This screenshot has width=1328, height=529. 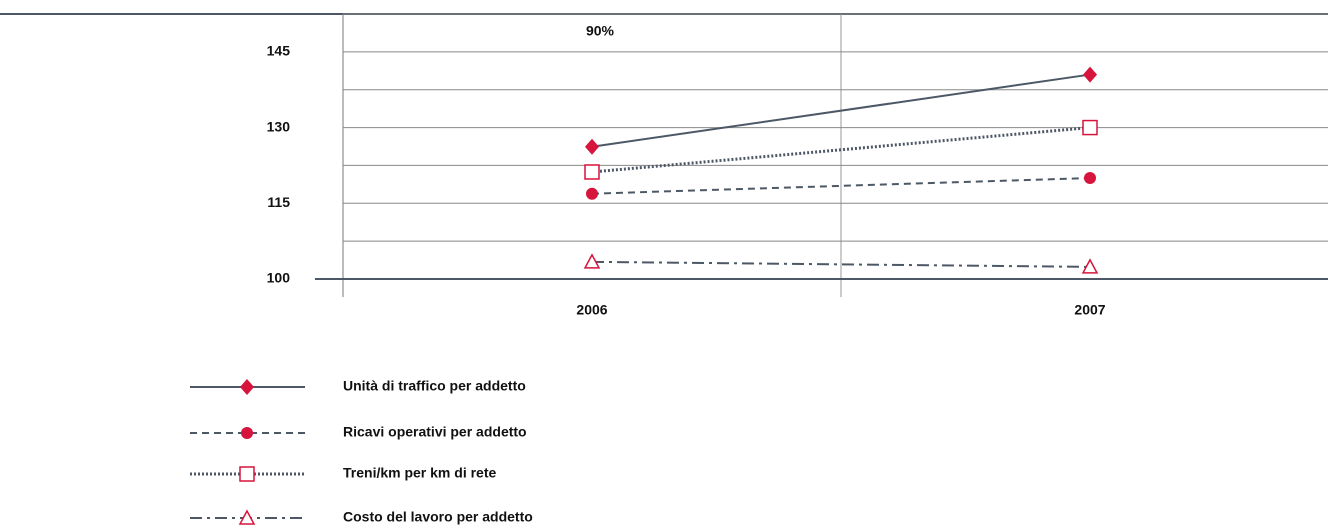 What do you see at coordinates (434, 386) in the screenshot?
I see `legend-label: Unità di traffico per addetto` at bounding box center [434, 386].